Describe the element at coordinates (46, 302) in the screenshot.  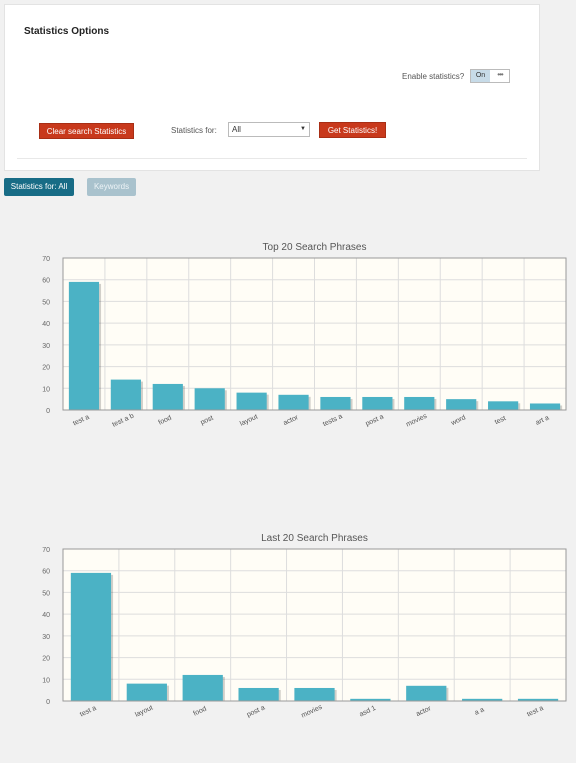
I see `chart0-y-tick-label: 50` at that location.